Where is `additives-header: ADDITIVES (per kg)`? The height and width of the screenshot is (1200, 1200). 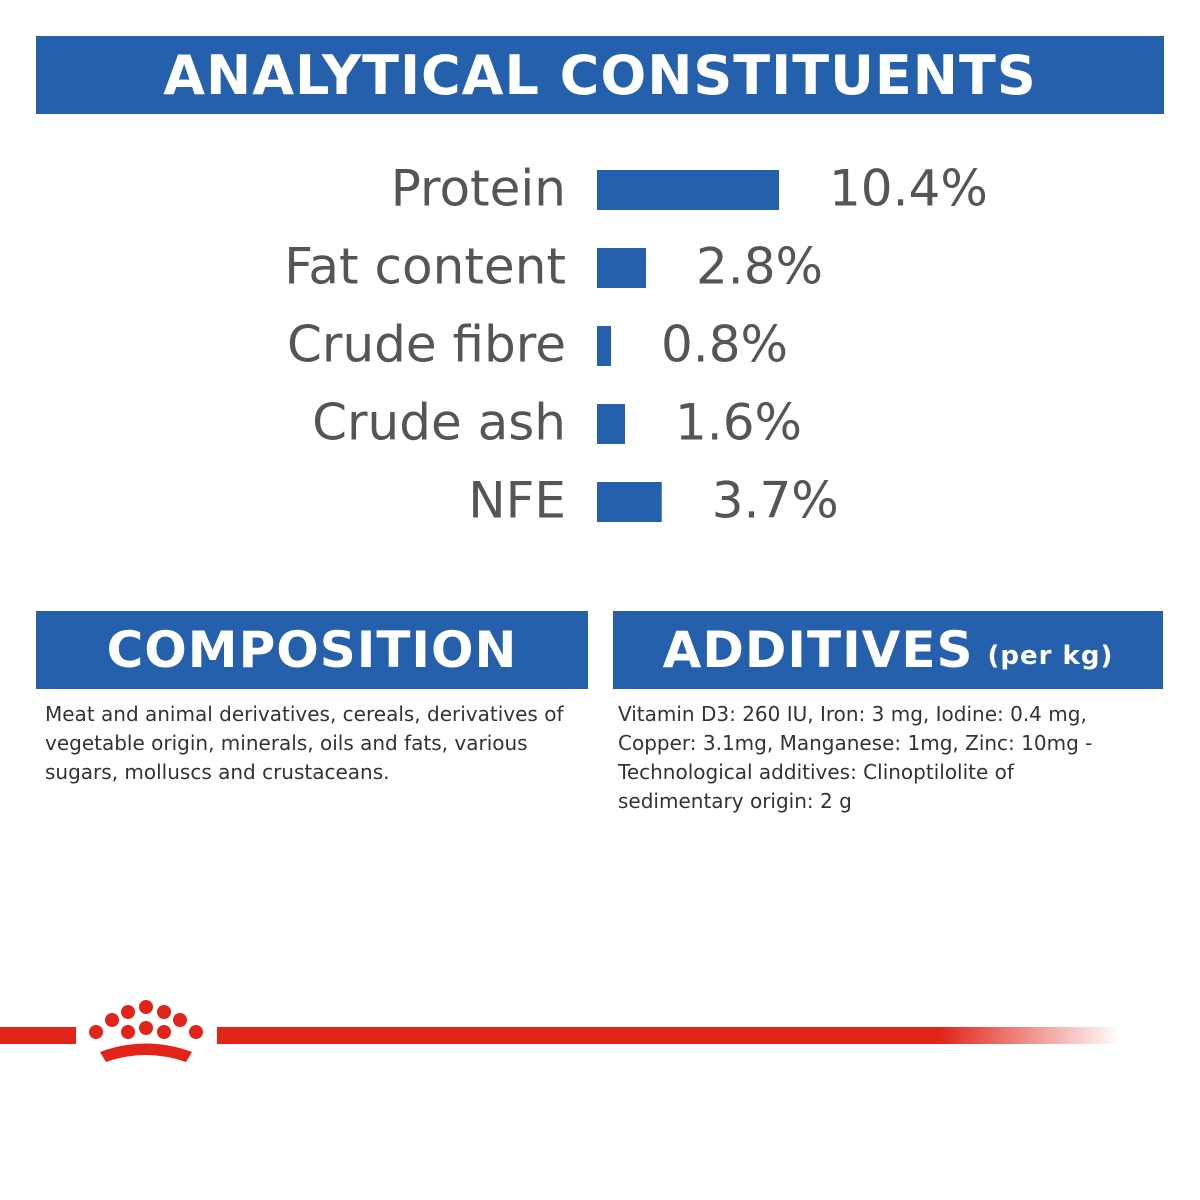
additives-header: ADDITIVES (per kg) is located at coordinates (888, 650).